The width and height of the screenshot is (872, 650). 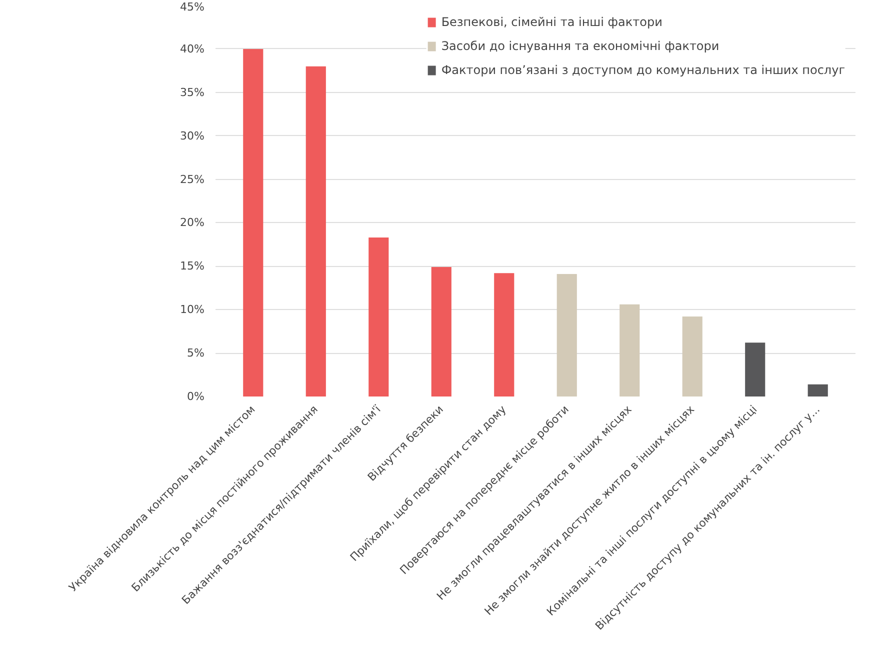 What do you see at coordinates (192, 223) in the screenshot?
I see `y-tick-label: 20%` at bounding box center [192, 223].